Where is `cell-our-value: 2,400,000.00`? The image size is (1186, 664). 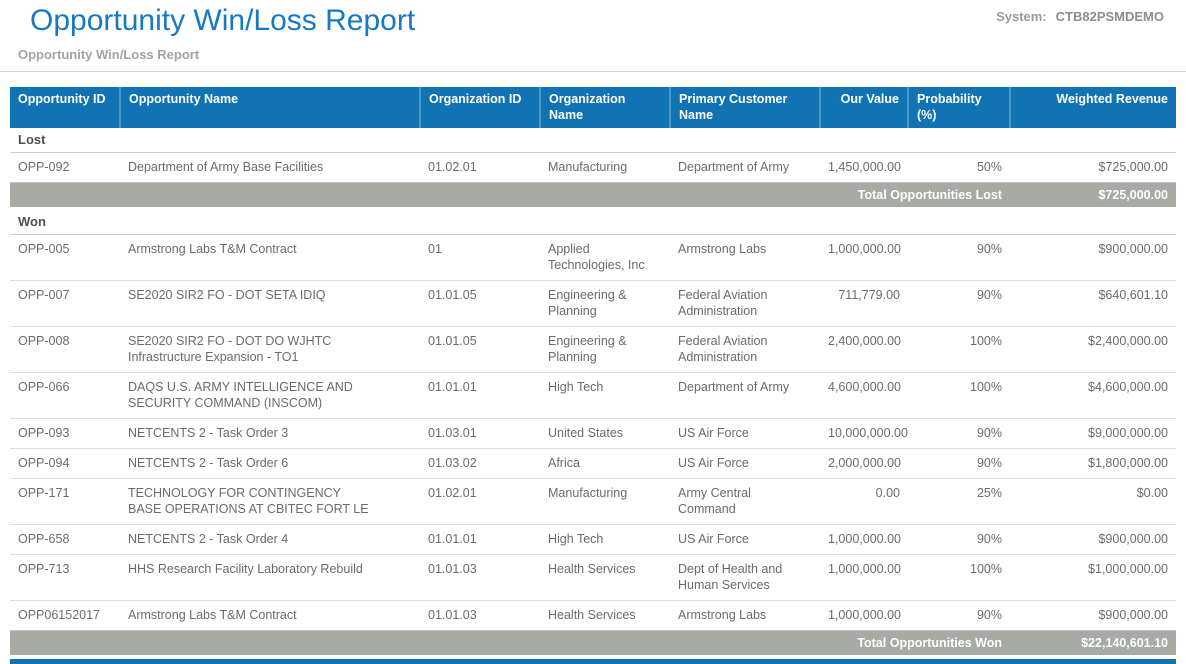
cell-our-value: 2,400,000.00 is located at coordinates (864, 349).